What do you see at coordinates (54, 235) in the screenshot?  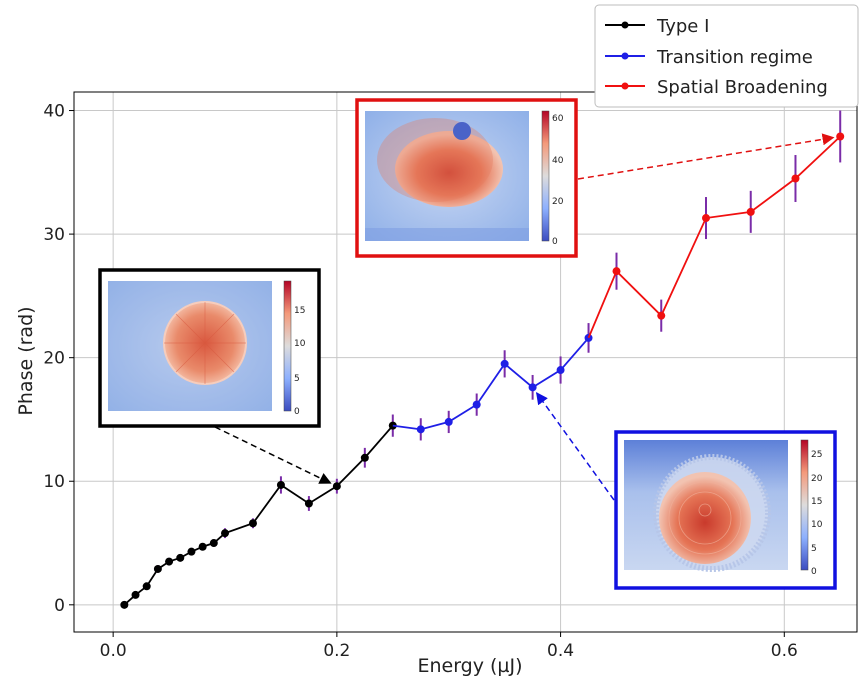 I see `y-tick-label: 30` at bounding box center [54, 235].